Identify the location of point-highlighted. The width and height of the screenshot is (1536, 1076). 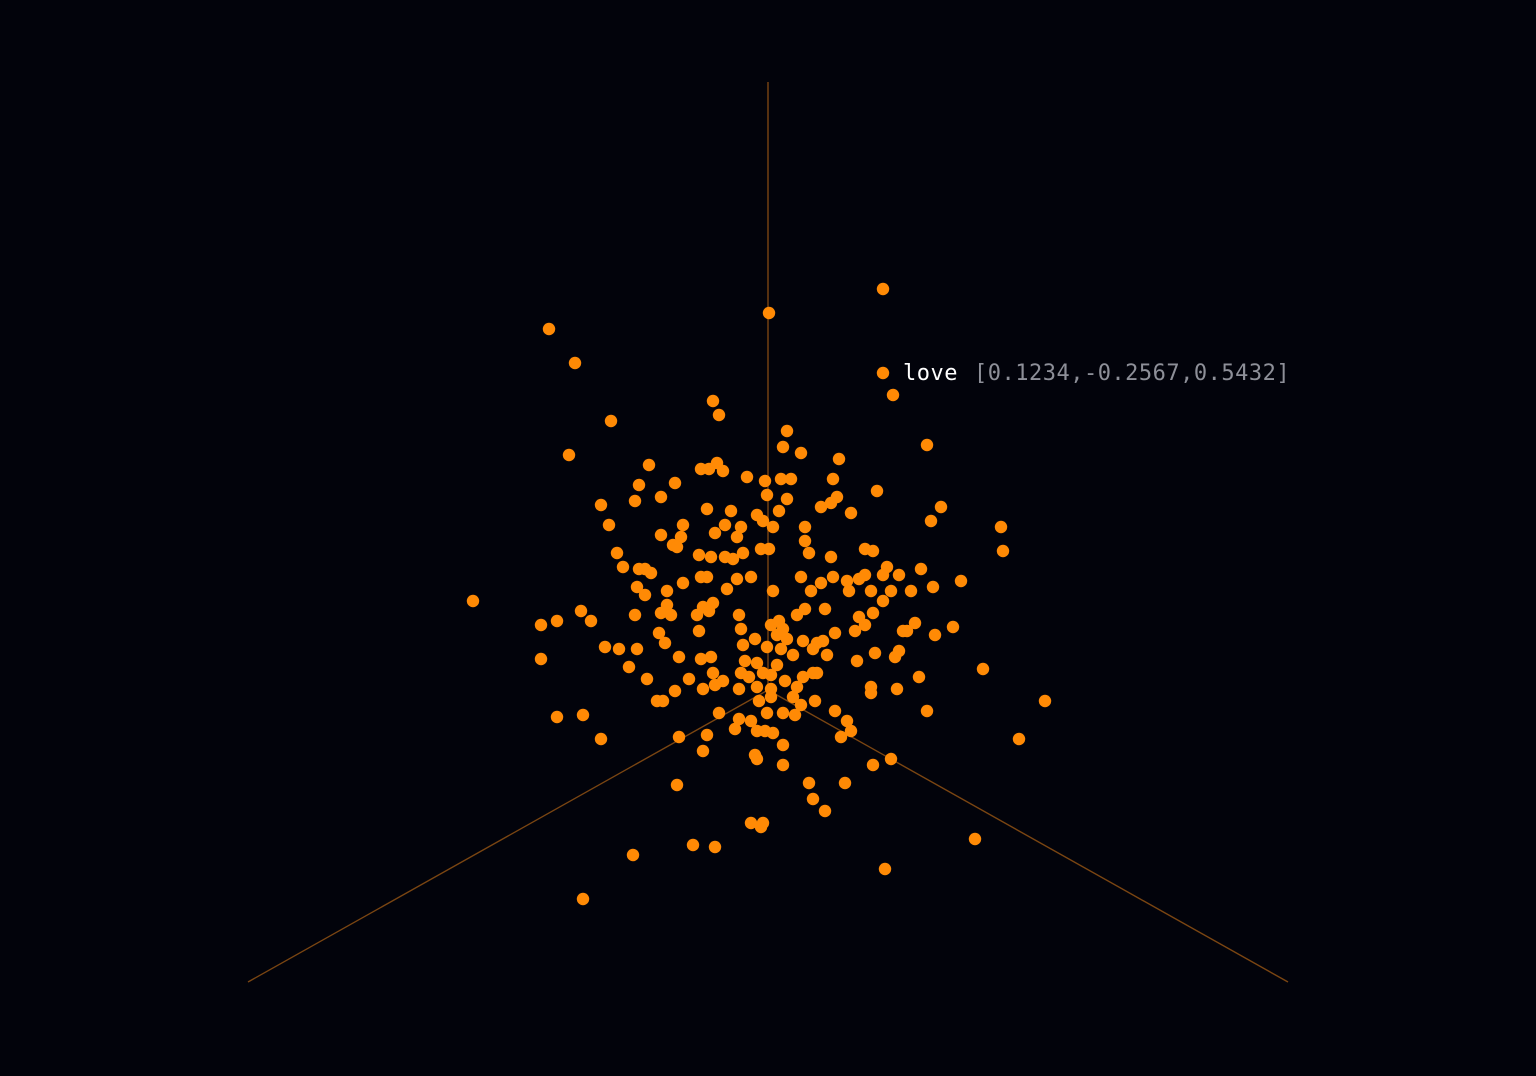
(883, 373).